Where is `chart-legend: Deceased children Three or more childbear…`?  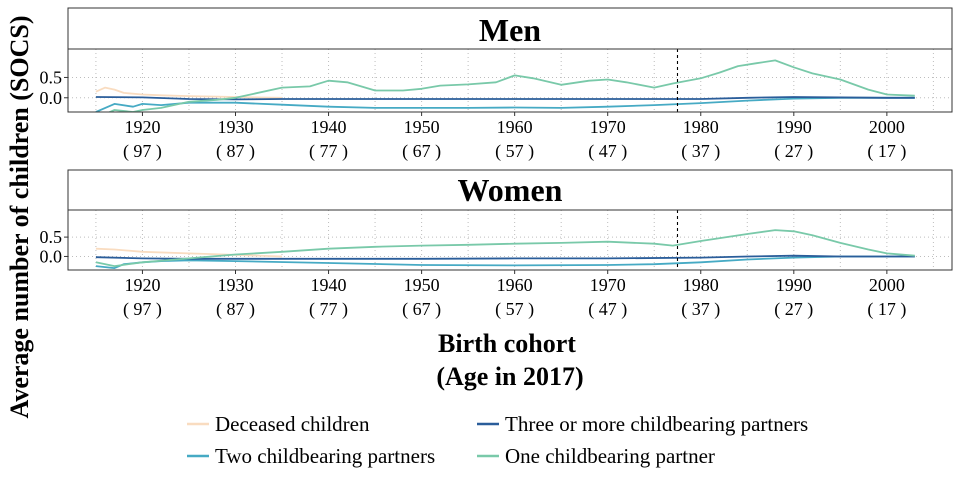 chart-legend: Deceased children Three or more childbear… is located at coordinates (497, 440).